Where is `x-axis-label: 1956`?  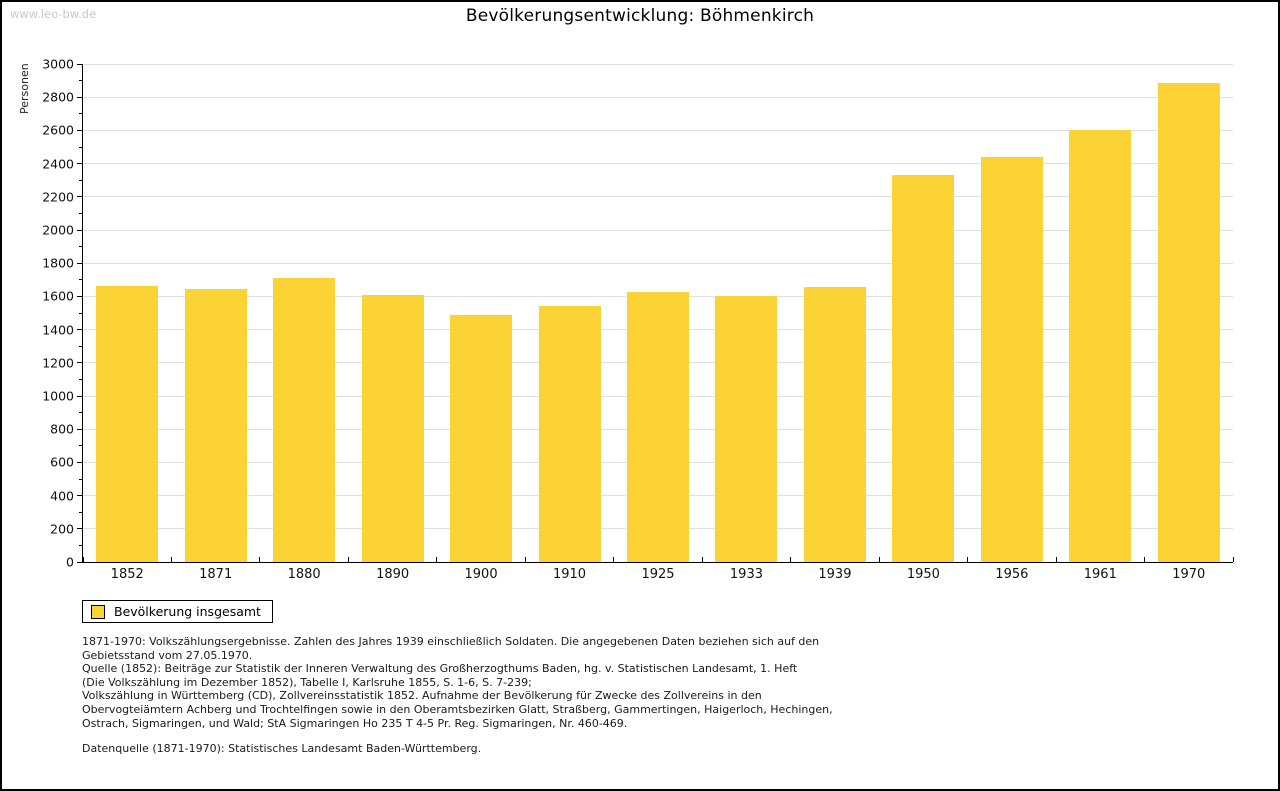
x-axis-label: 1956 is located at coordinates (1012, 574).